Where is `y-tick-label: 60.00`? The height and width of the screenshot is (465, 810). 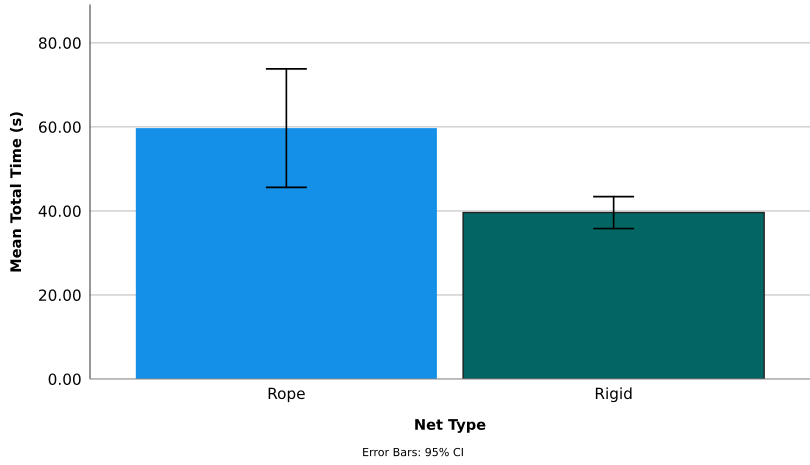 y-tick-label: 60.00 is located at coordinates (59, 127).